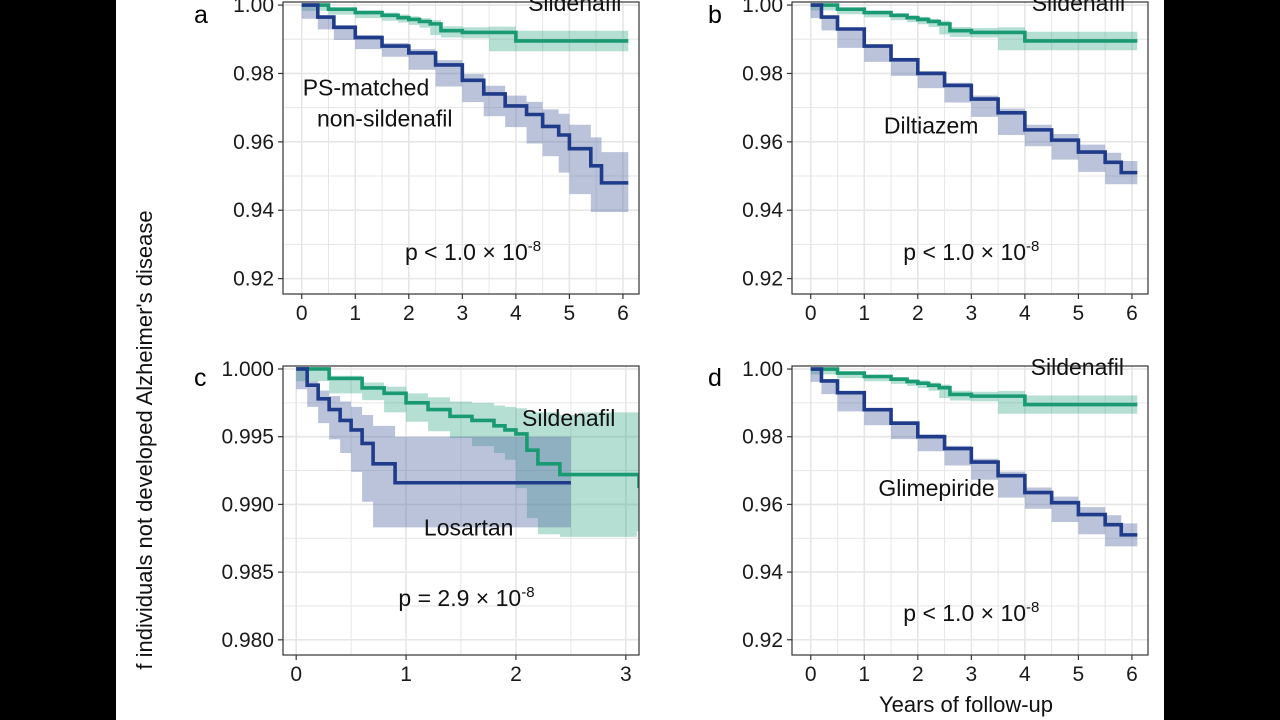  What do you see at coordinates (966, 704) in the screenshot?
I see `x-axis-title: Years of follow-up` at bounding box center [966, 704].